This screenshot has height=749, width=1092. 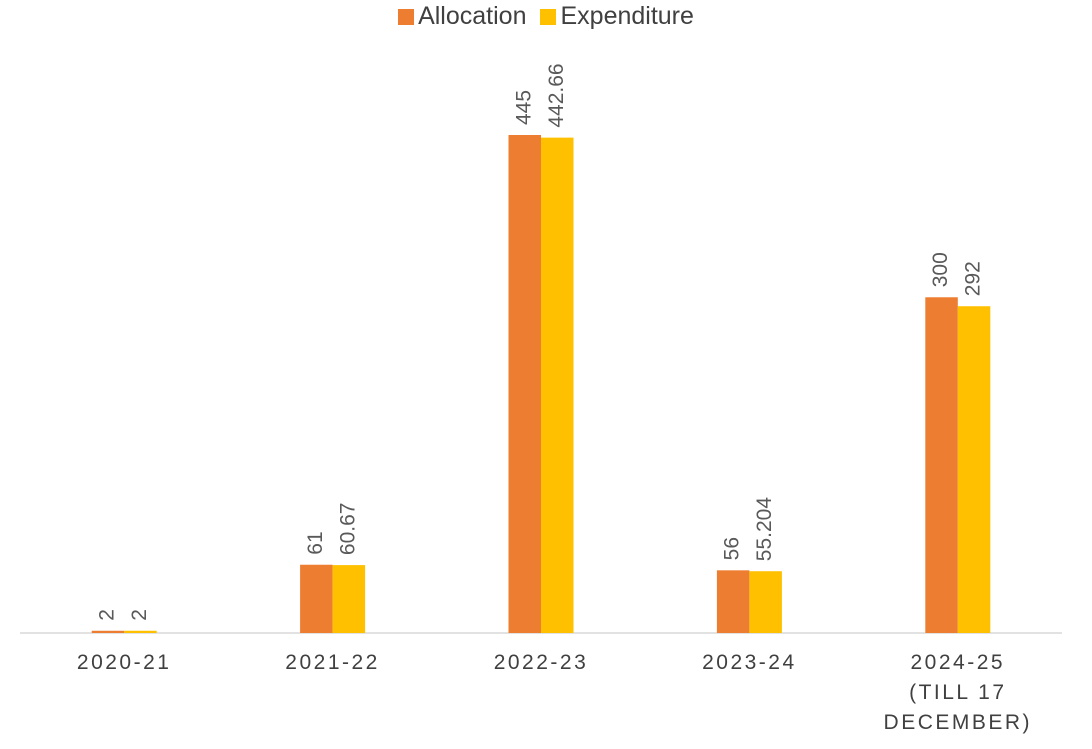 I want to click on legend: Allocation Expenditure, so click(x=546, y=16).